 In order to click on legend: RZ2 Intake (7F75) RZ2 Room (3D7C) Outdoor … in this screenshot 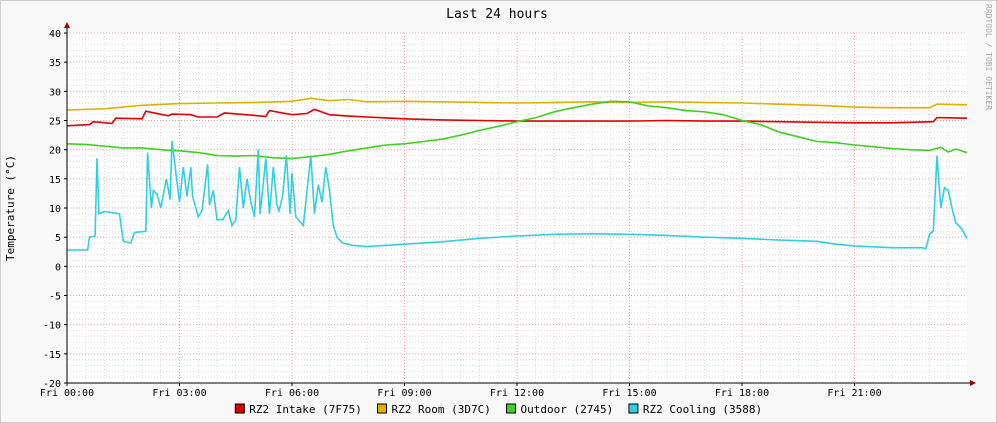, I will do `click(498, 409)`.